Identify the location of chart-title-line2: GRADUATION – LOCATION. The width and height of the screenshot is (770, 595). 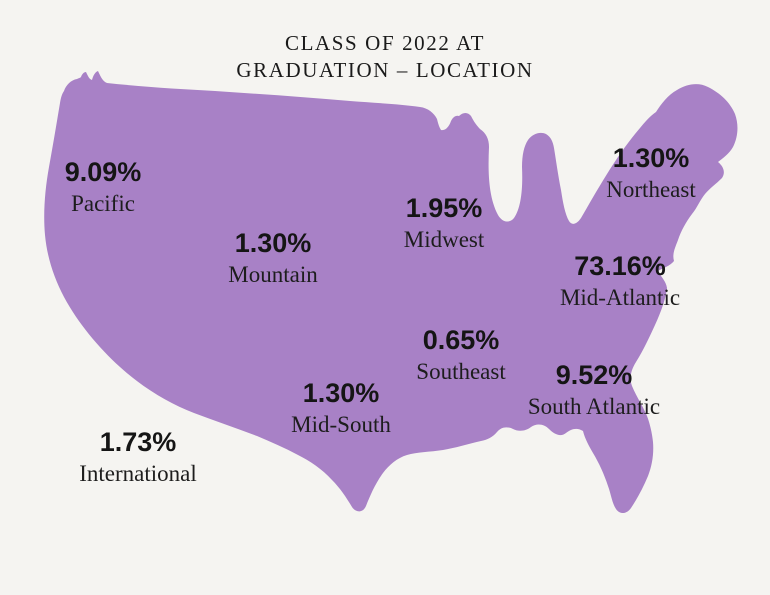
(385, 70).